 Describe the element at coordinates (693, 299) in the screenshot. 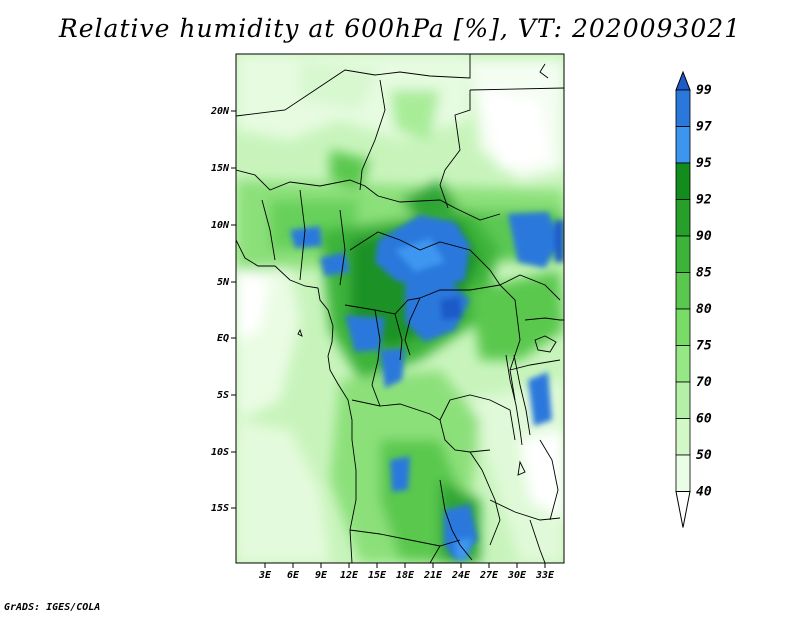

I see `colorbar: 40 50 60 70 75 80 85 90 92 95 97 99` at that location.